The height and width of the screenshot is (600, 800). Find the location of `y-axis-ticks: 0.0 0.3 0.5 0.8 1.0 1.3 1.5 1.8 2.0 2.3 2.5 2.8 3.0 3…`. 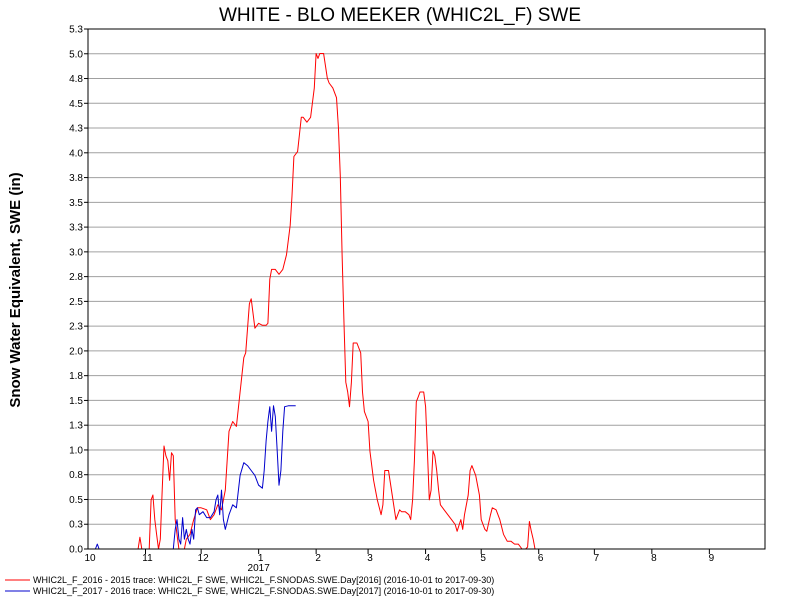

y-axis-ticks: 0.0 0.3 0.5 0.8 1.0 1.3 1.5 1.8 2.0 2.3 2.5 2.8 3.0 3… is located at coordinates (78, 290).